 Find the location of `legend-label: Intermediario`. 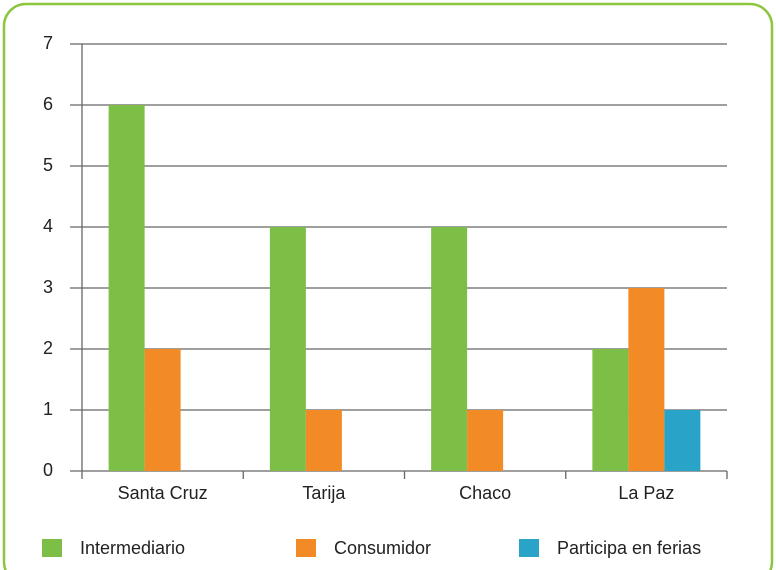

legend-label: Intermediario is located at coordinates (132, 548).